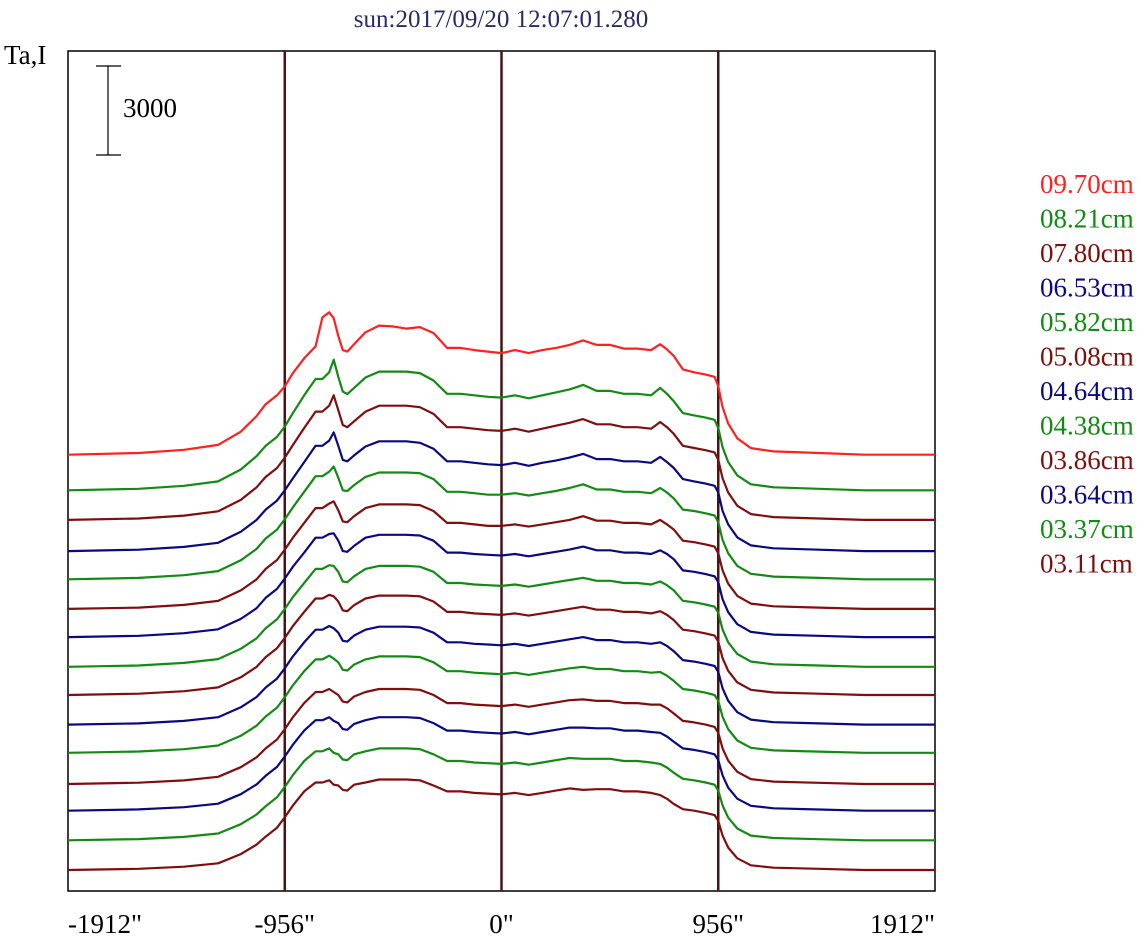 This screenshot has width=1147, height=941. I want to click on legend-entry-9: 03.64cm, so click(1087, 495).